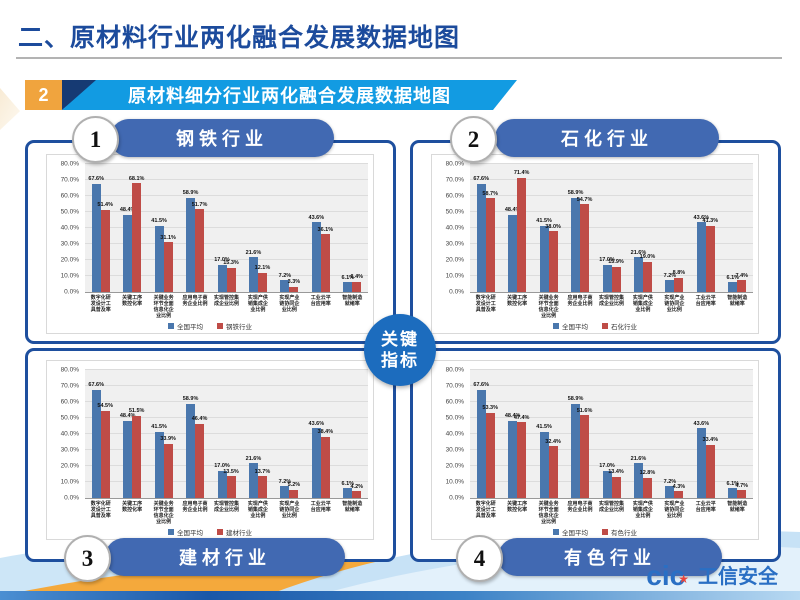 This screenshot has width=800, height=600. What do you see at coordinates (195, 510) in the screenshot?
I see `category-label-line: 务企业比例` at bounding box center [195, 510].